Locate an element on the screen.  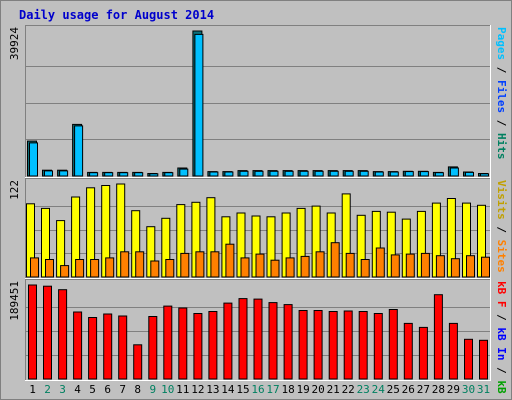
day-label: 14 is located at coordinates (228, 389).